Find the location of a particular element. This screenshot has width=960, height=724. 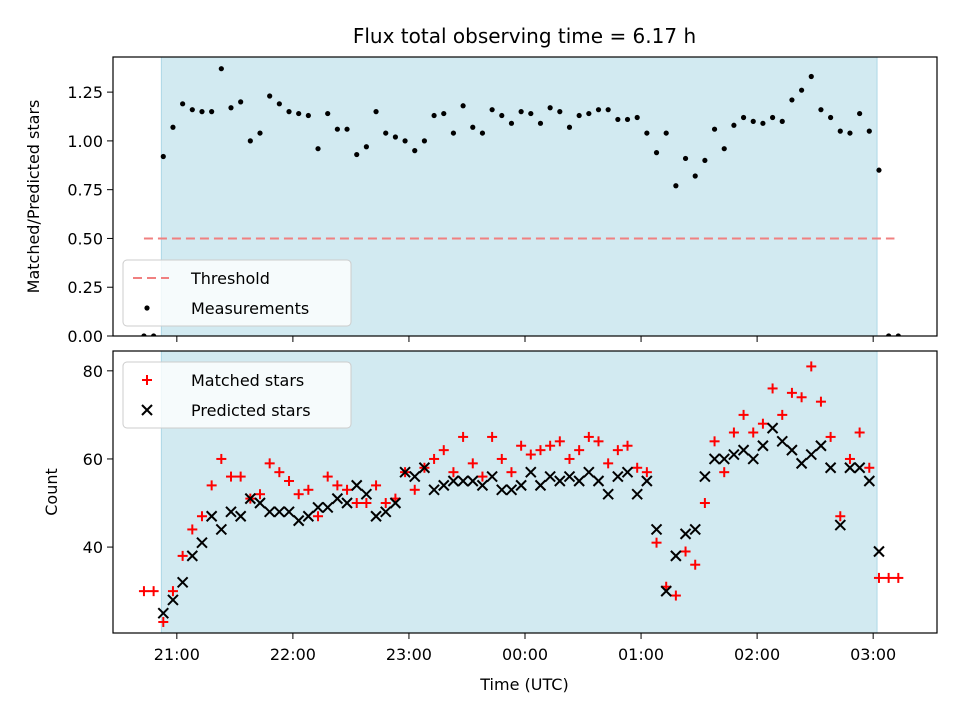

legend-predicted-marker is located at coordinates (147, 410).